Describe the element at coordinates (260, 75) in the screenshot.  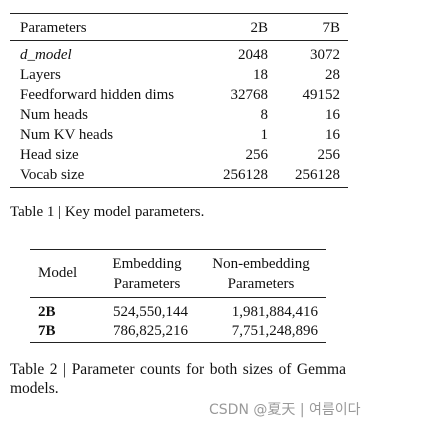
I see `table-cell: 18` at that location.